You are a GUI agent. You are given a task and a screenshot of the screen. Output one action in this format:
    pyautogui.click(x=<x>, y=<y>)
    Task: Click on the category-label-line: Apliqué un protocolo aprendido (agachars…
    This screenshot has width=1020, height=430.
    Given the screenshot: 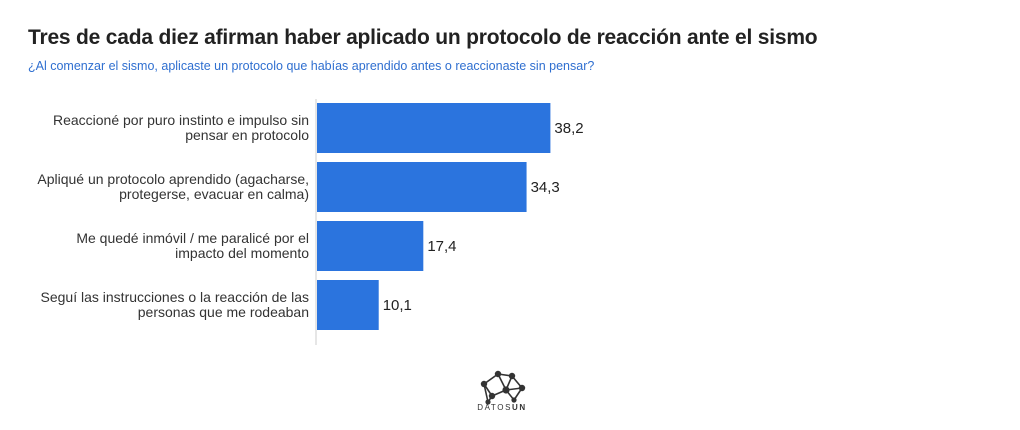 What is the action you would take?
    pyautogui.click(x=173, y=179)
    